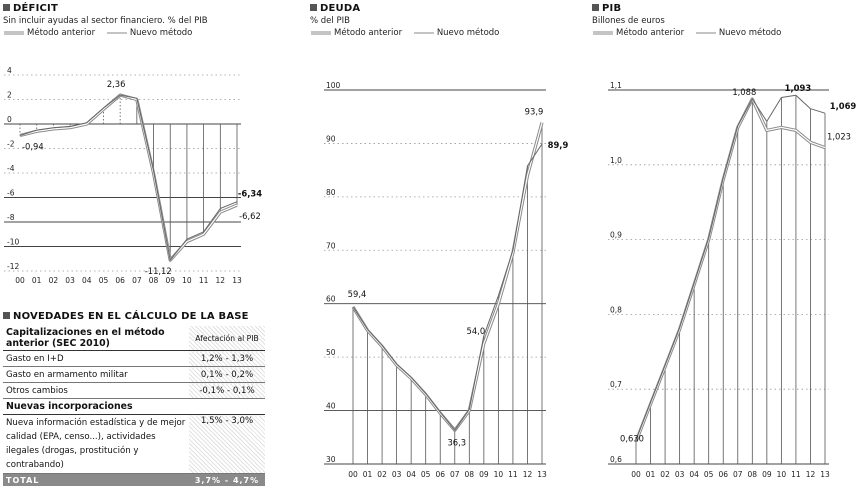  I want to click on novedades-title: NOVEDADES EN EL CÁLCULO DE LA BASE, so click(126, 316).